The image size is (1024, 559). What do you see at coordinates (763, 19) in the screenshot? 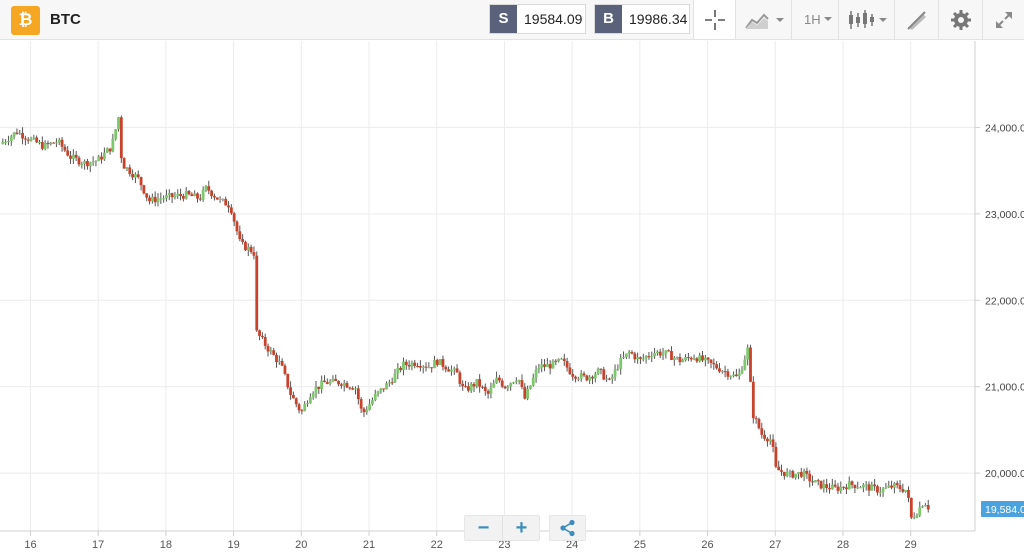
I see `chart-type-button` at bounding box center [763, 19].